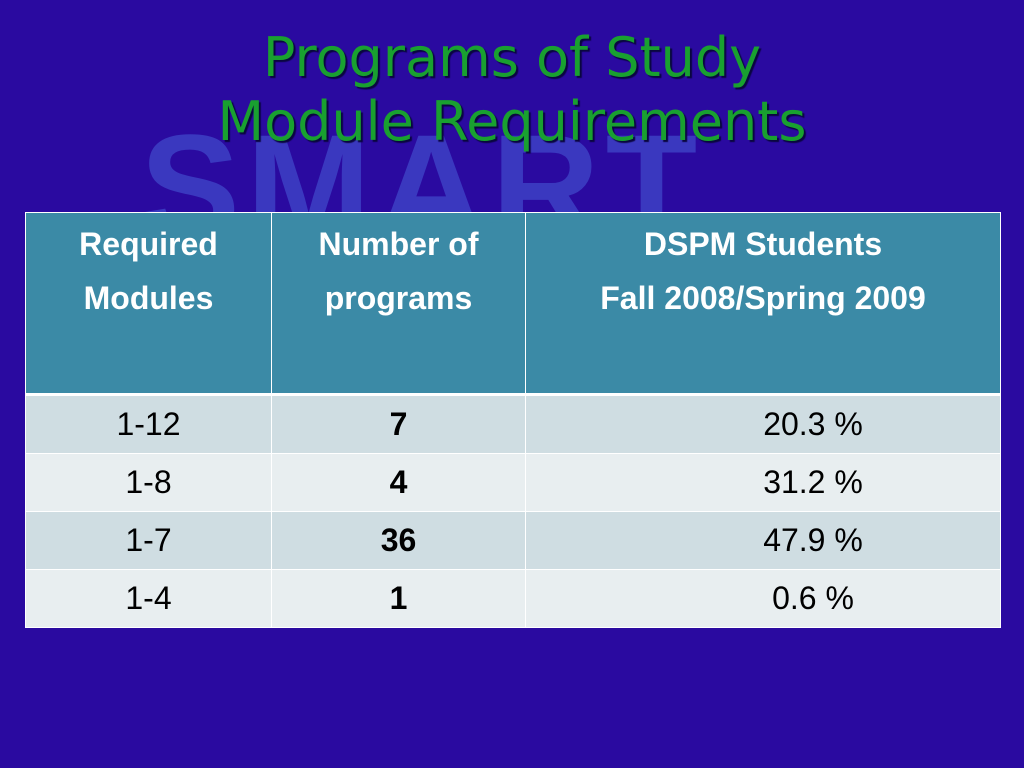  I want to click on percent-cell: 31.2 %, so click(763, 482).